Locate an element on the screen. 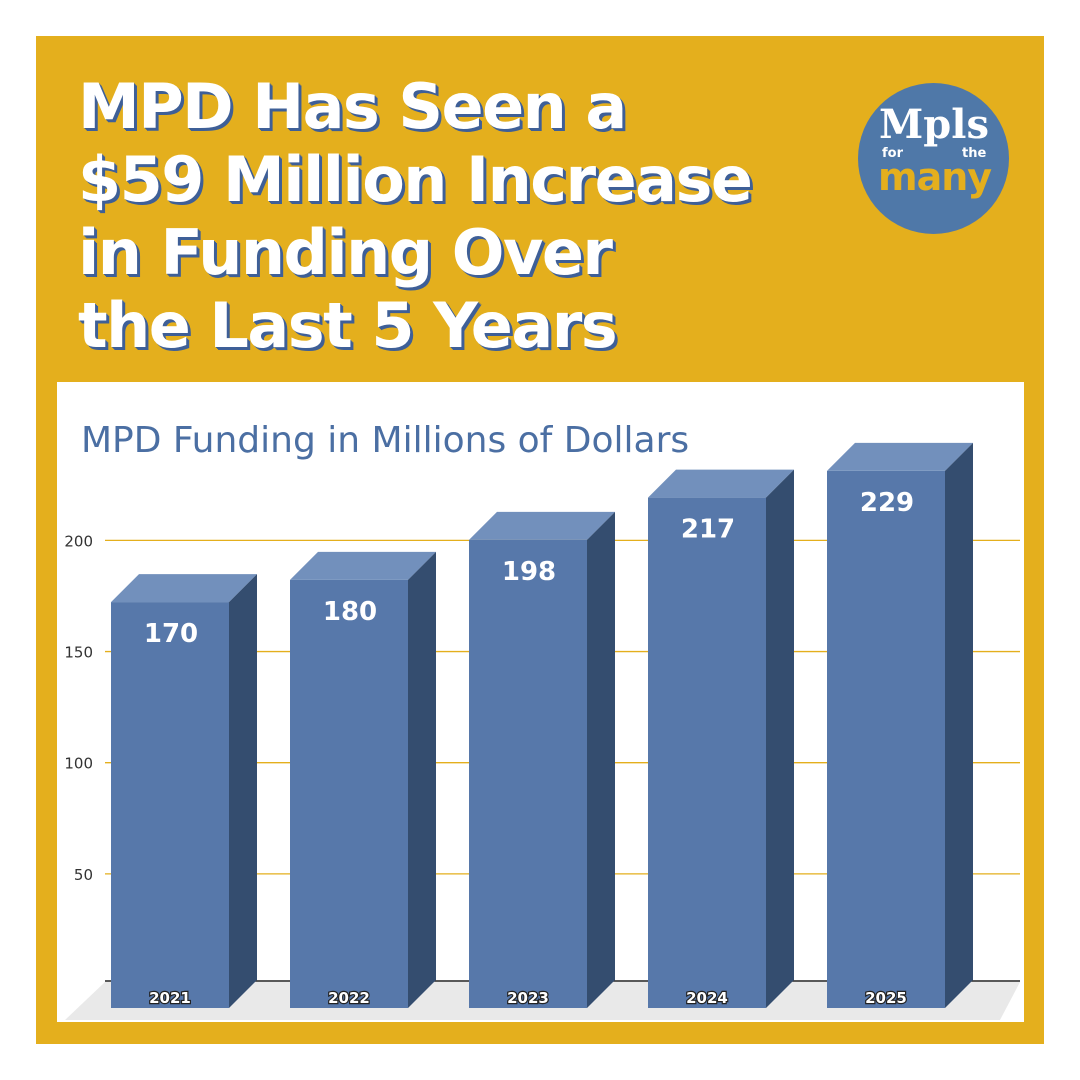  x-category-label: 2021 is located at coordinates (170, 998).